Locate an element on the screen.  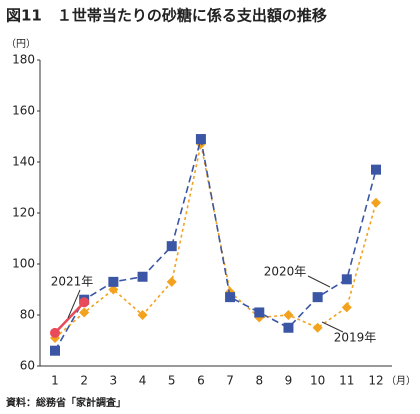
x-tick-label: 2 is located at coordinates (84, 381).